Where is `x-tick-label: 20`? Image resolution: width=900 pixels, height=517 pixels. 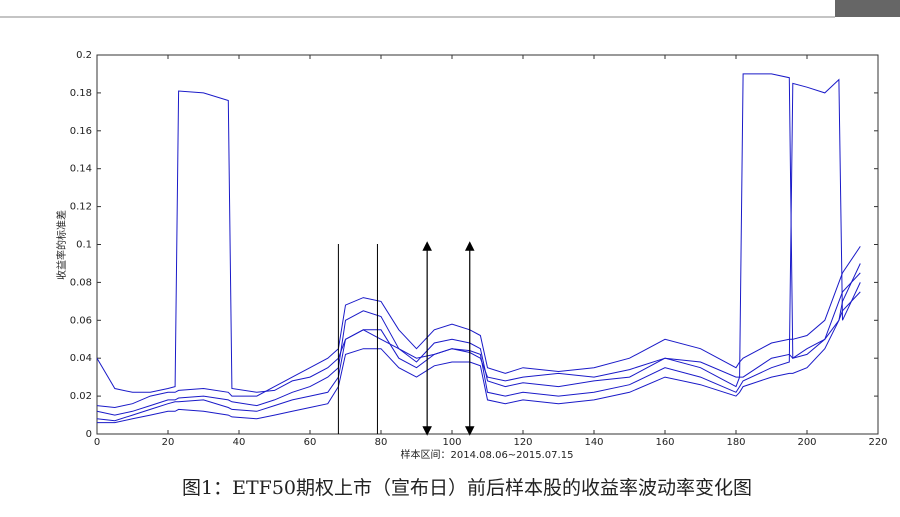 x-tick-label: 20 is located at coordinates (168, 442).